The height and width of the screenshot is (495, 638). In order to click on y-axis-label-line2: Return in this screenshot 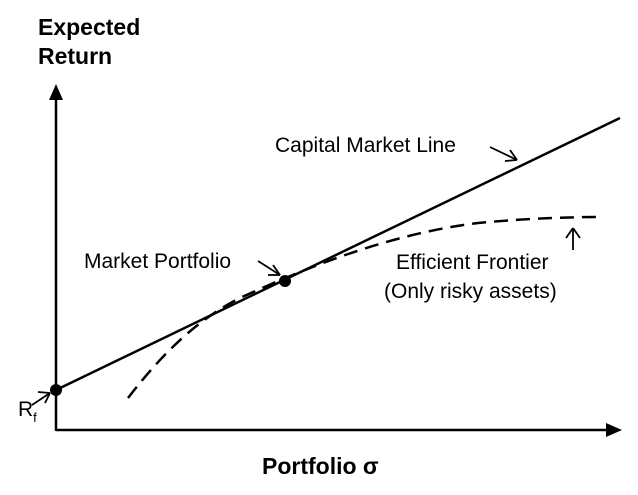, I will do `click(75, 56)`.